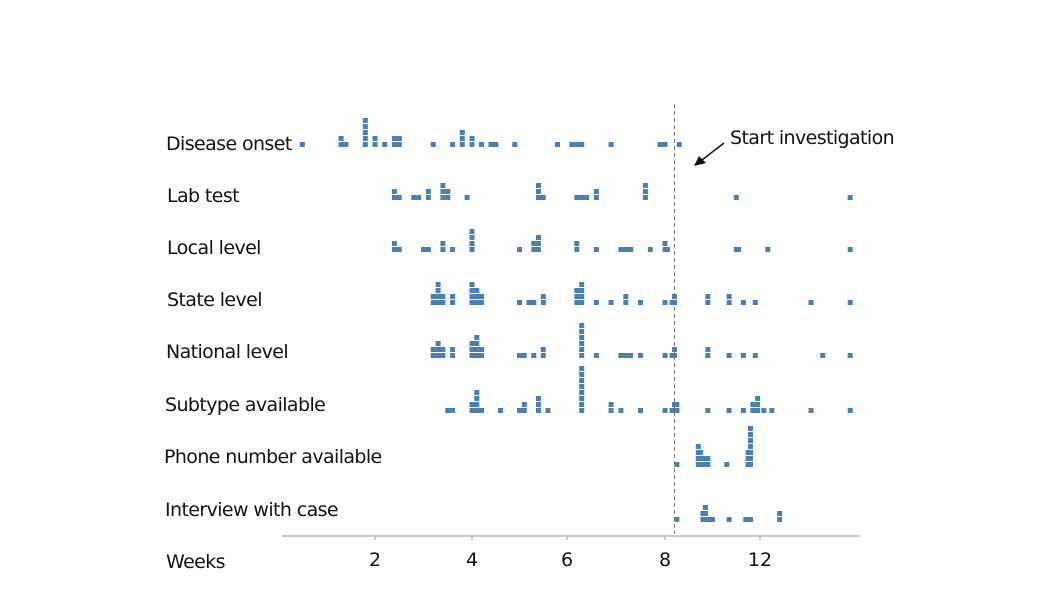 The width and height of the screenshot is (1058, 595). I want to click on x-axis-ticks: 2 4 6 8 12, so click(570, 553).